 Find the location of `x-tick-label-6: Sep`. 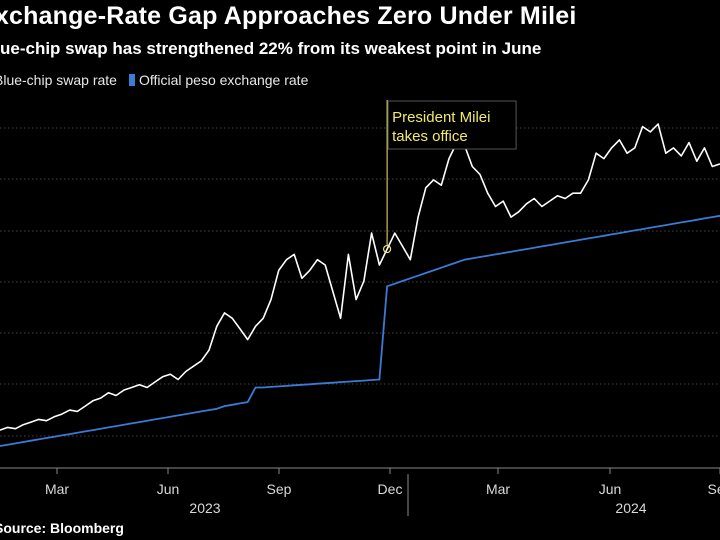

x-tick-label-6: Sep is located at coordinates (714, 489).